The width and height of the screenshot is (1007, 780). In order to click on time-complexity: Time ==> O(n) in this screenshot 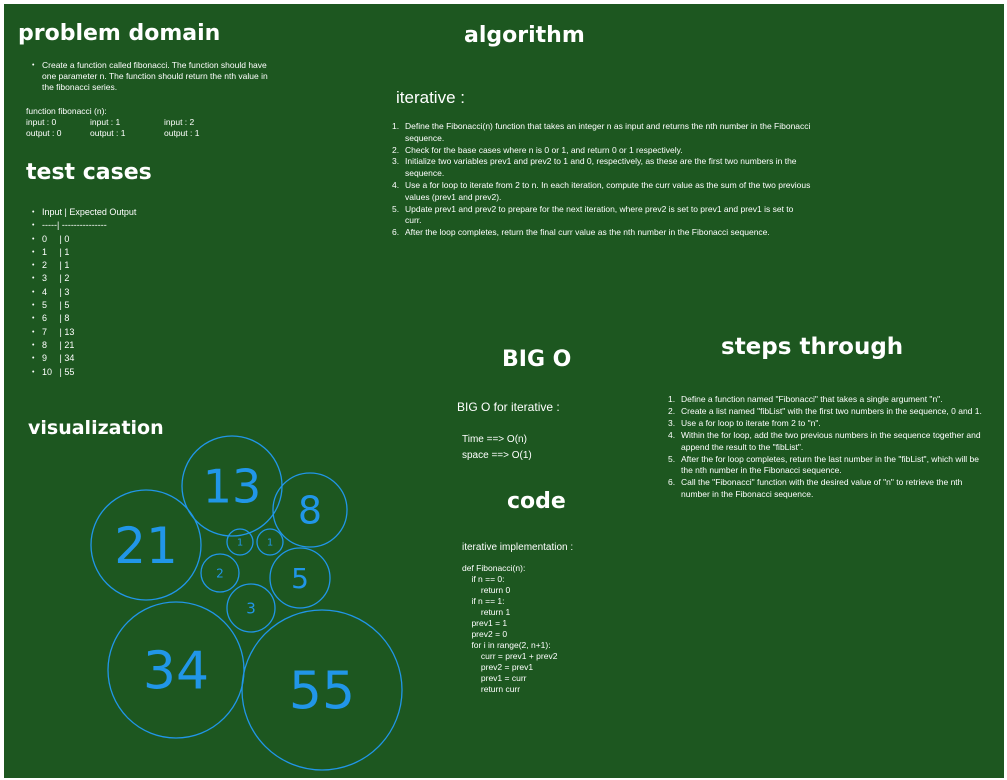, I will do `click(494, 439)`.